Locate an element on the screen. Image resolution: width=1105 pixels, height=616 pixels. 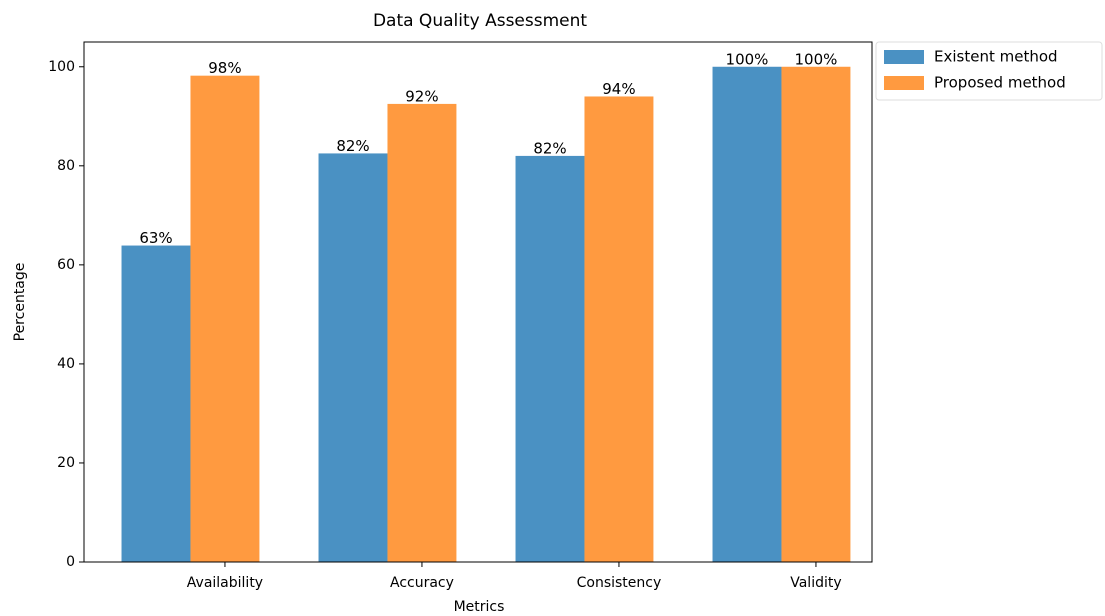
x-tick-label: Consistency is located at coordinates (619, 583).